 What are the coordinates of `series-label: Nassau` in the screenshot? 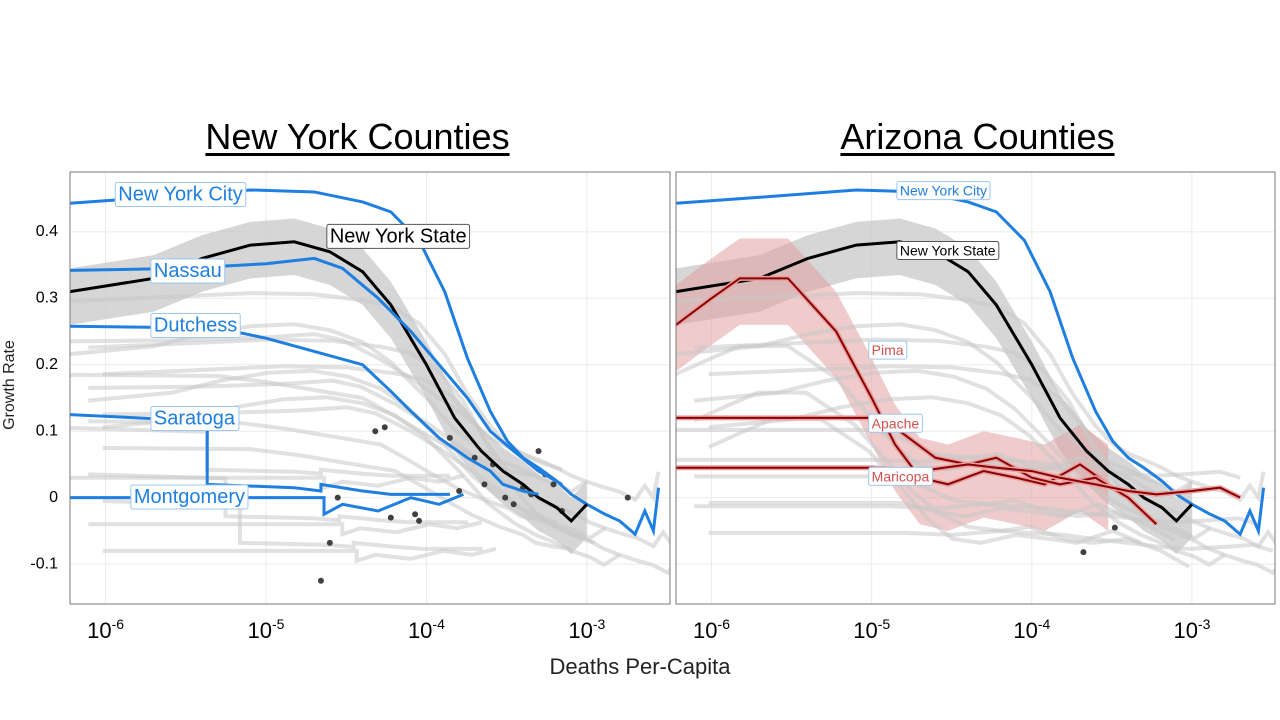 It's located at (188, 271).